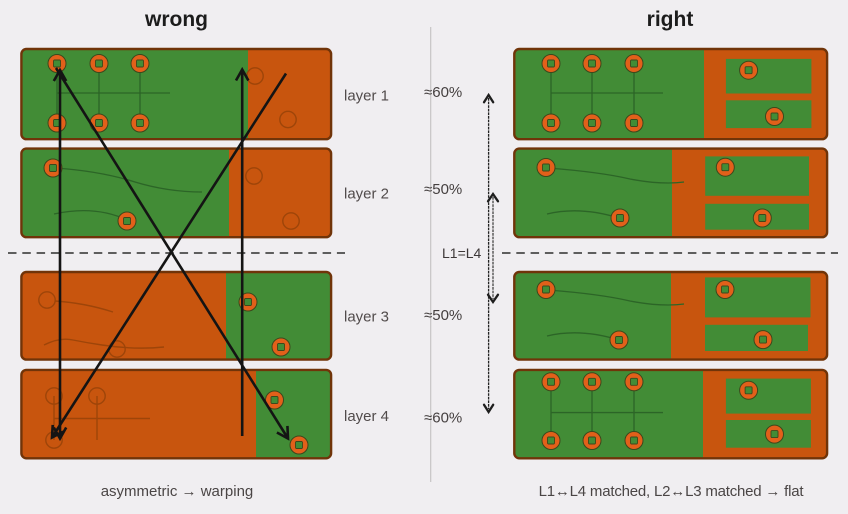 This screenshot has height=514, width=848. What do you see at coordinates (670, 19) in the screenshot?
I see `svg-text: right` at bounding box center [670, 19].